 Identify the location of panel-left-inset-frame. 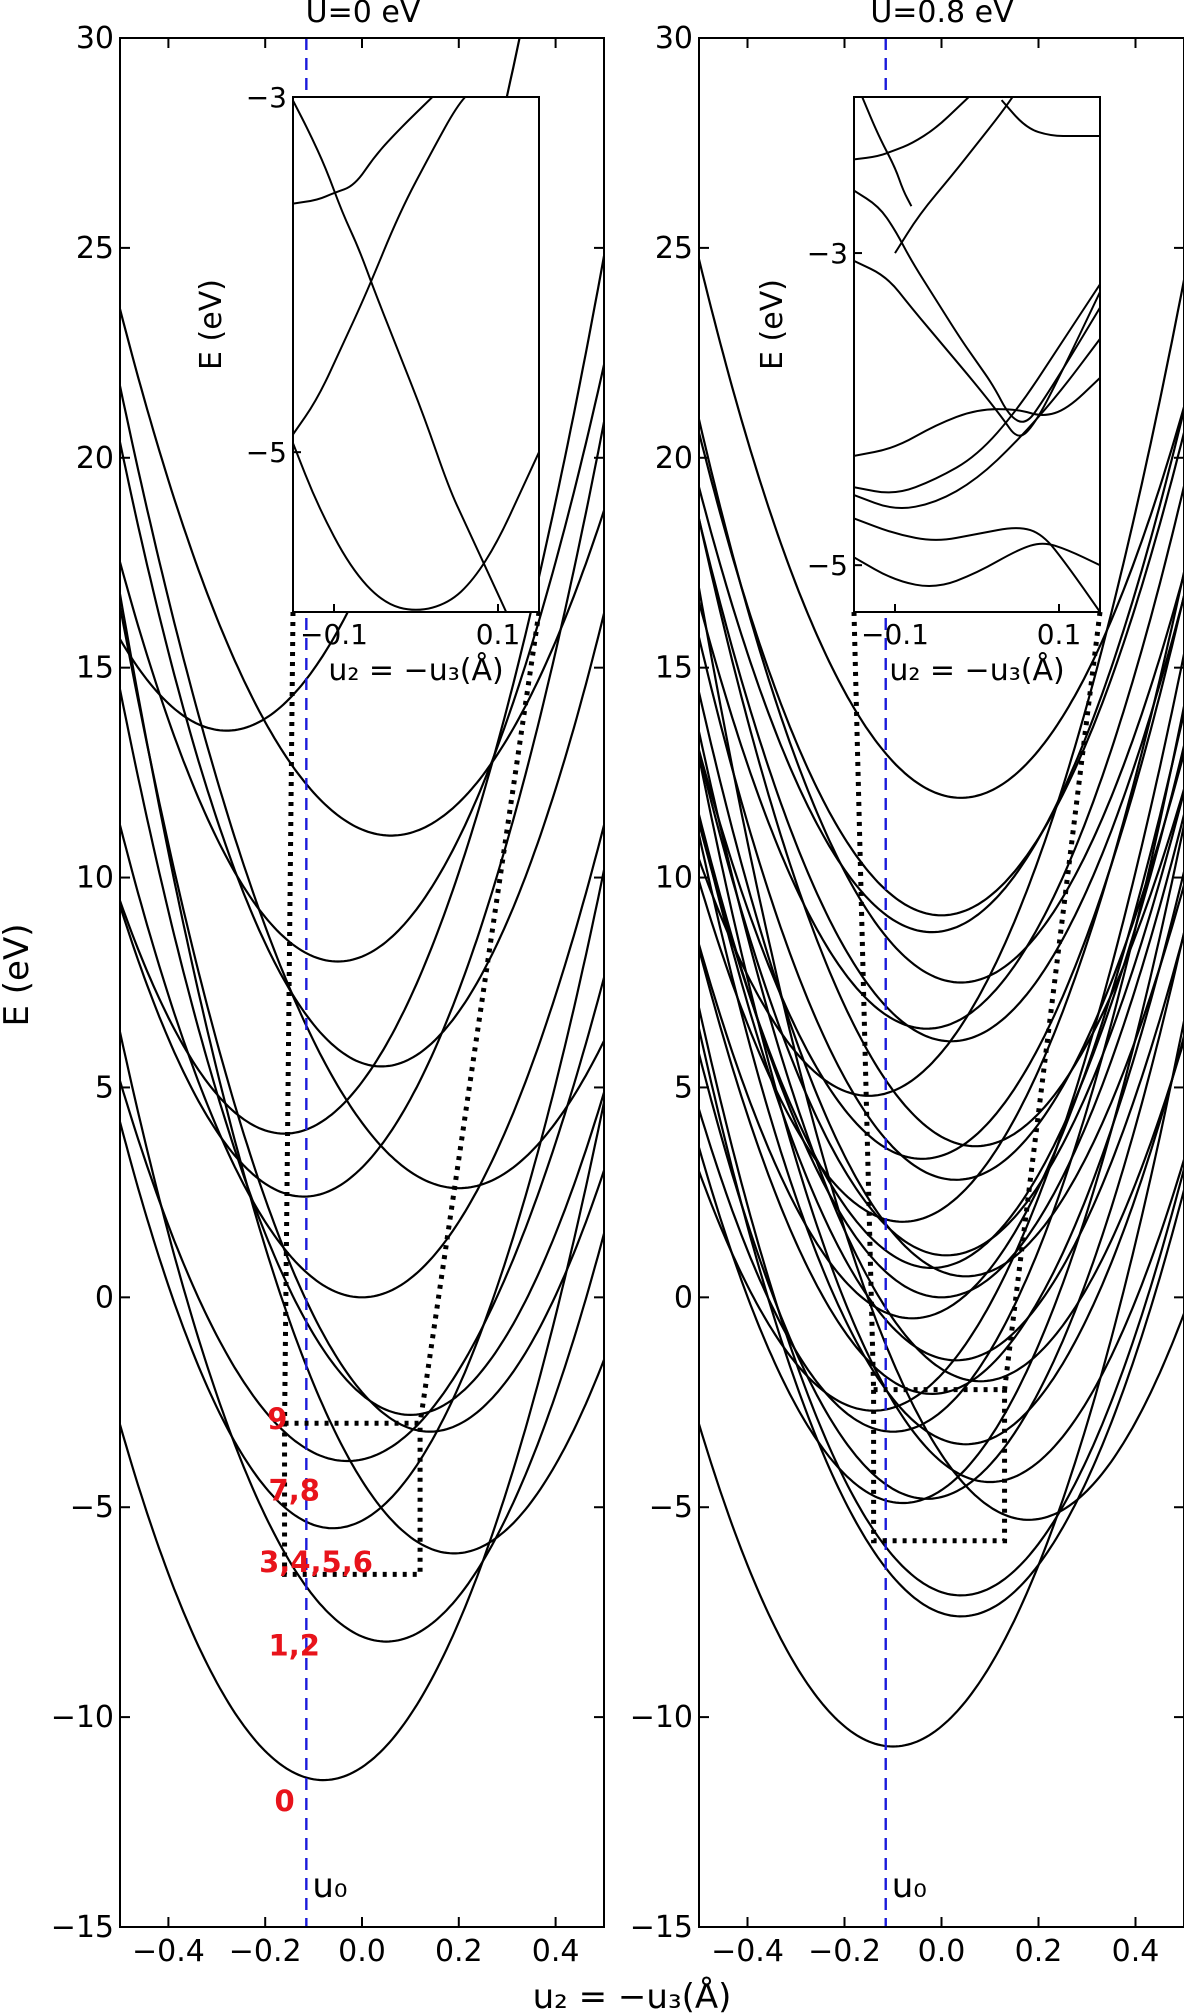
(416, 354).